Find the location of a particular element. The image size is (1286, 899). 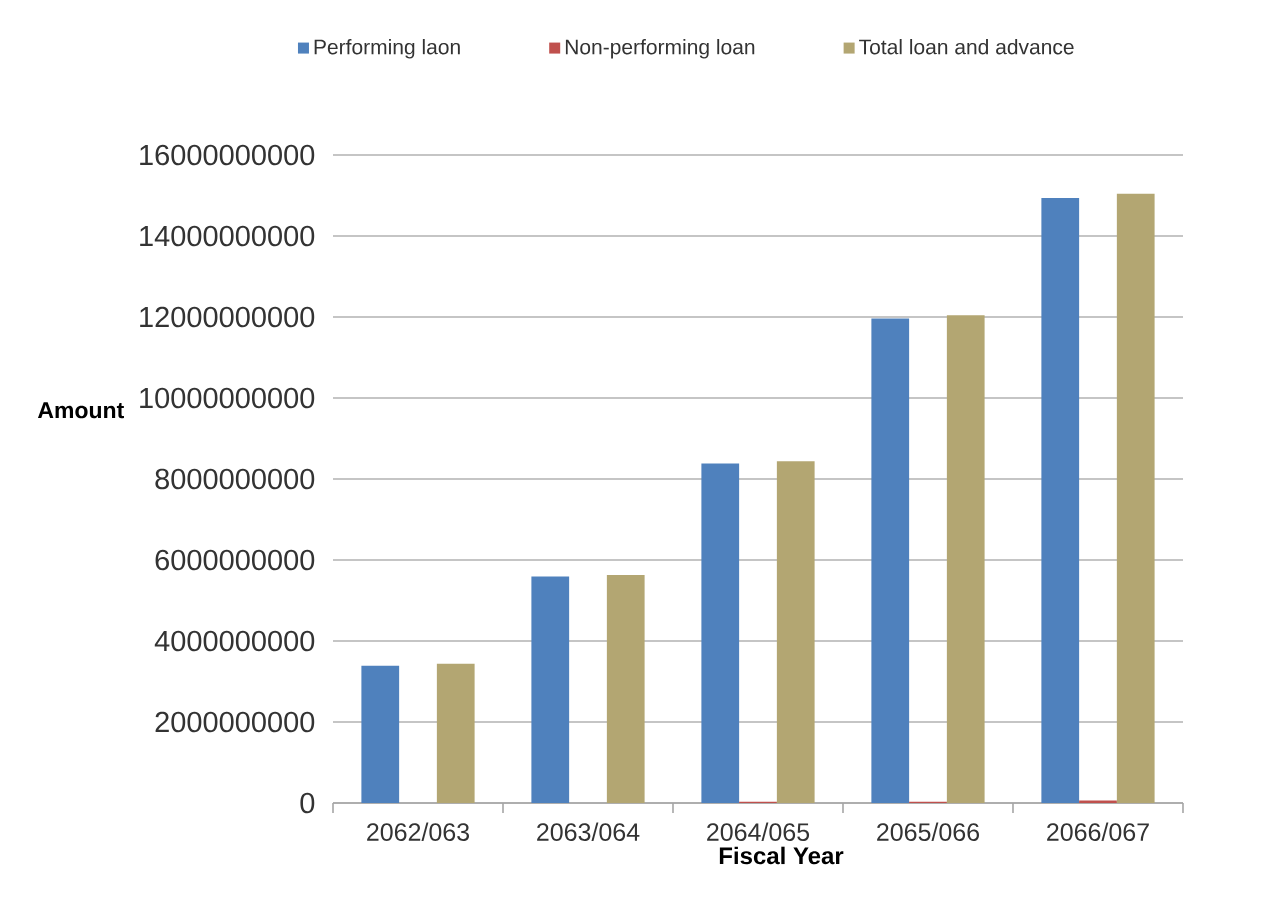

y-tick-label: 0 is located at coordinates (307, 803).